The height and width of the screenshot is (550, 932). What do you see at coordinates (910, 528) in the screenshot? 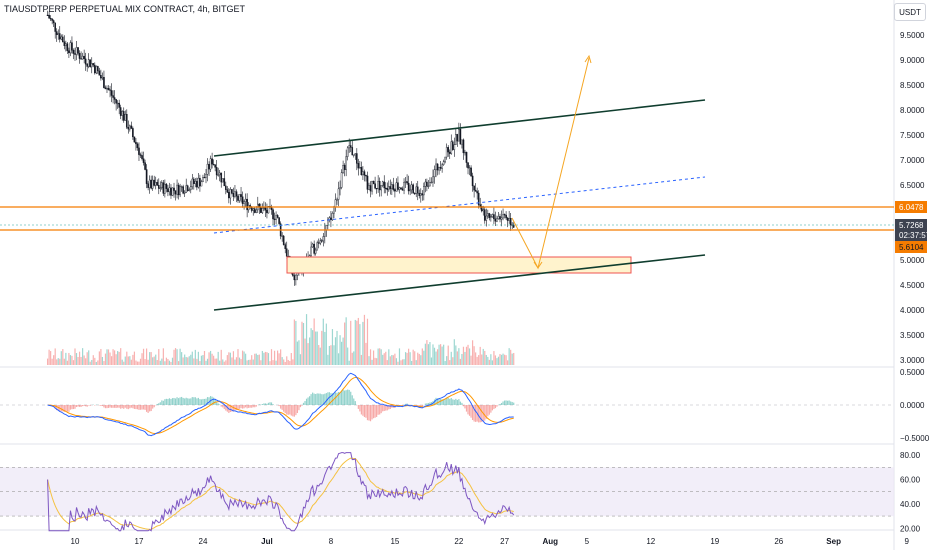
I see `rsi-tick-label: 20.00` at bounding box center [910, 528].